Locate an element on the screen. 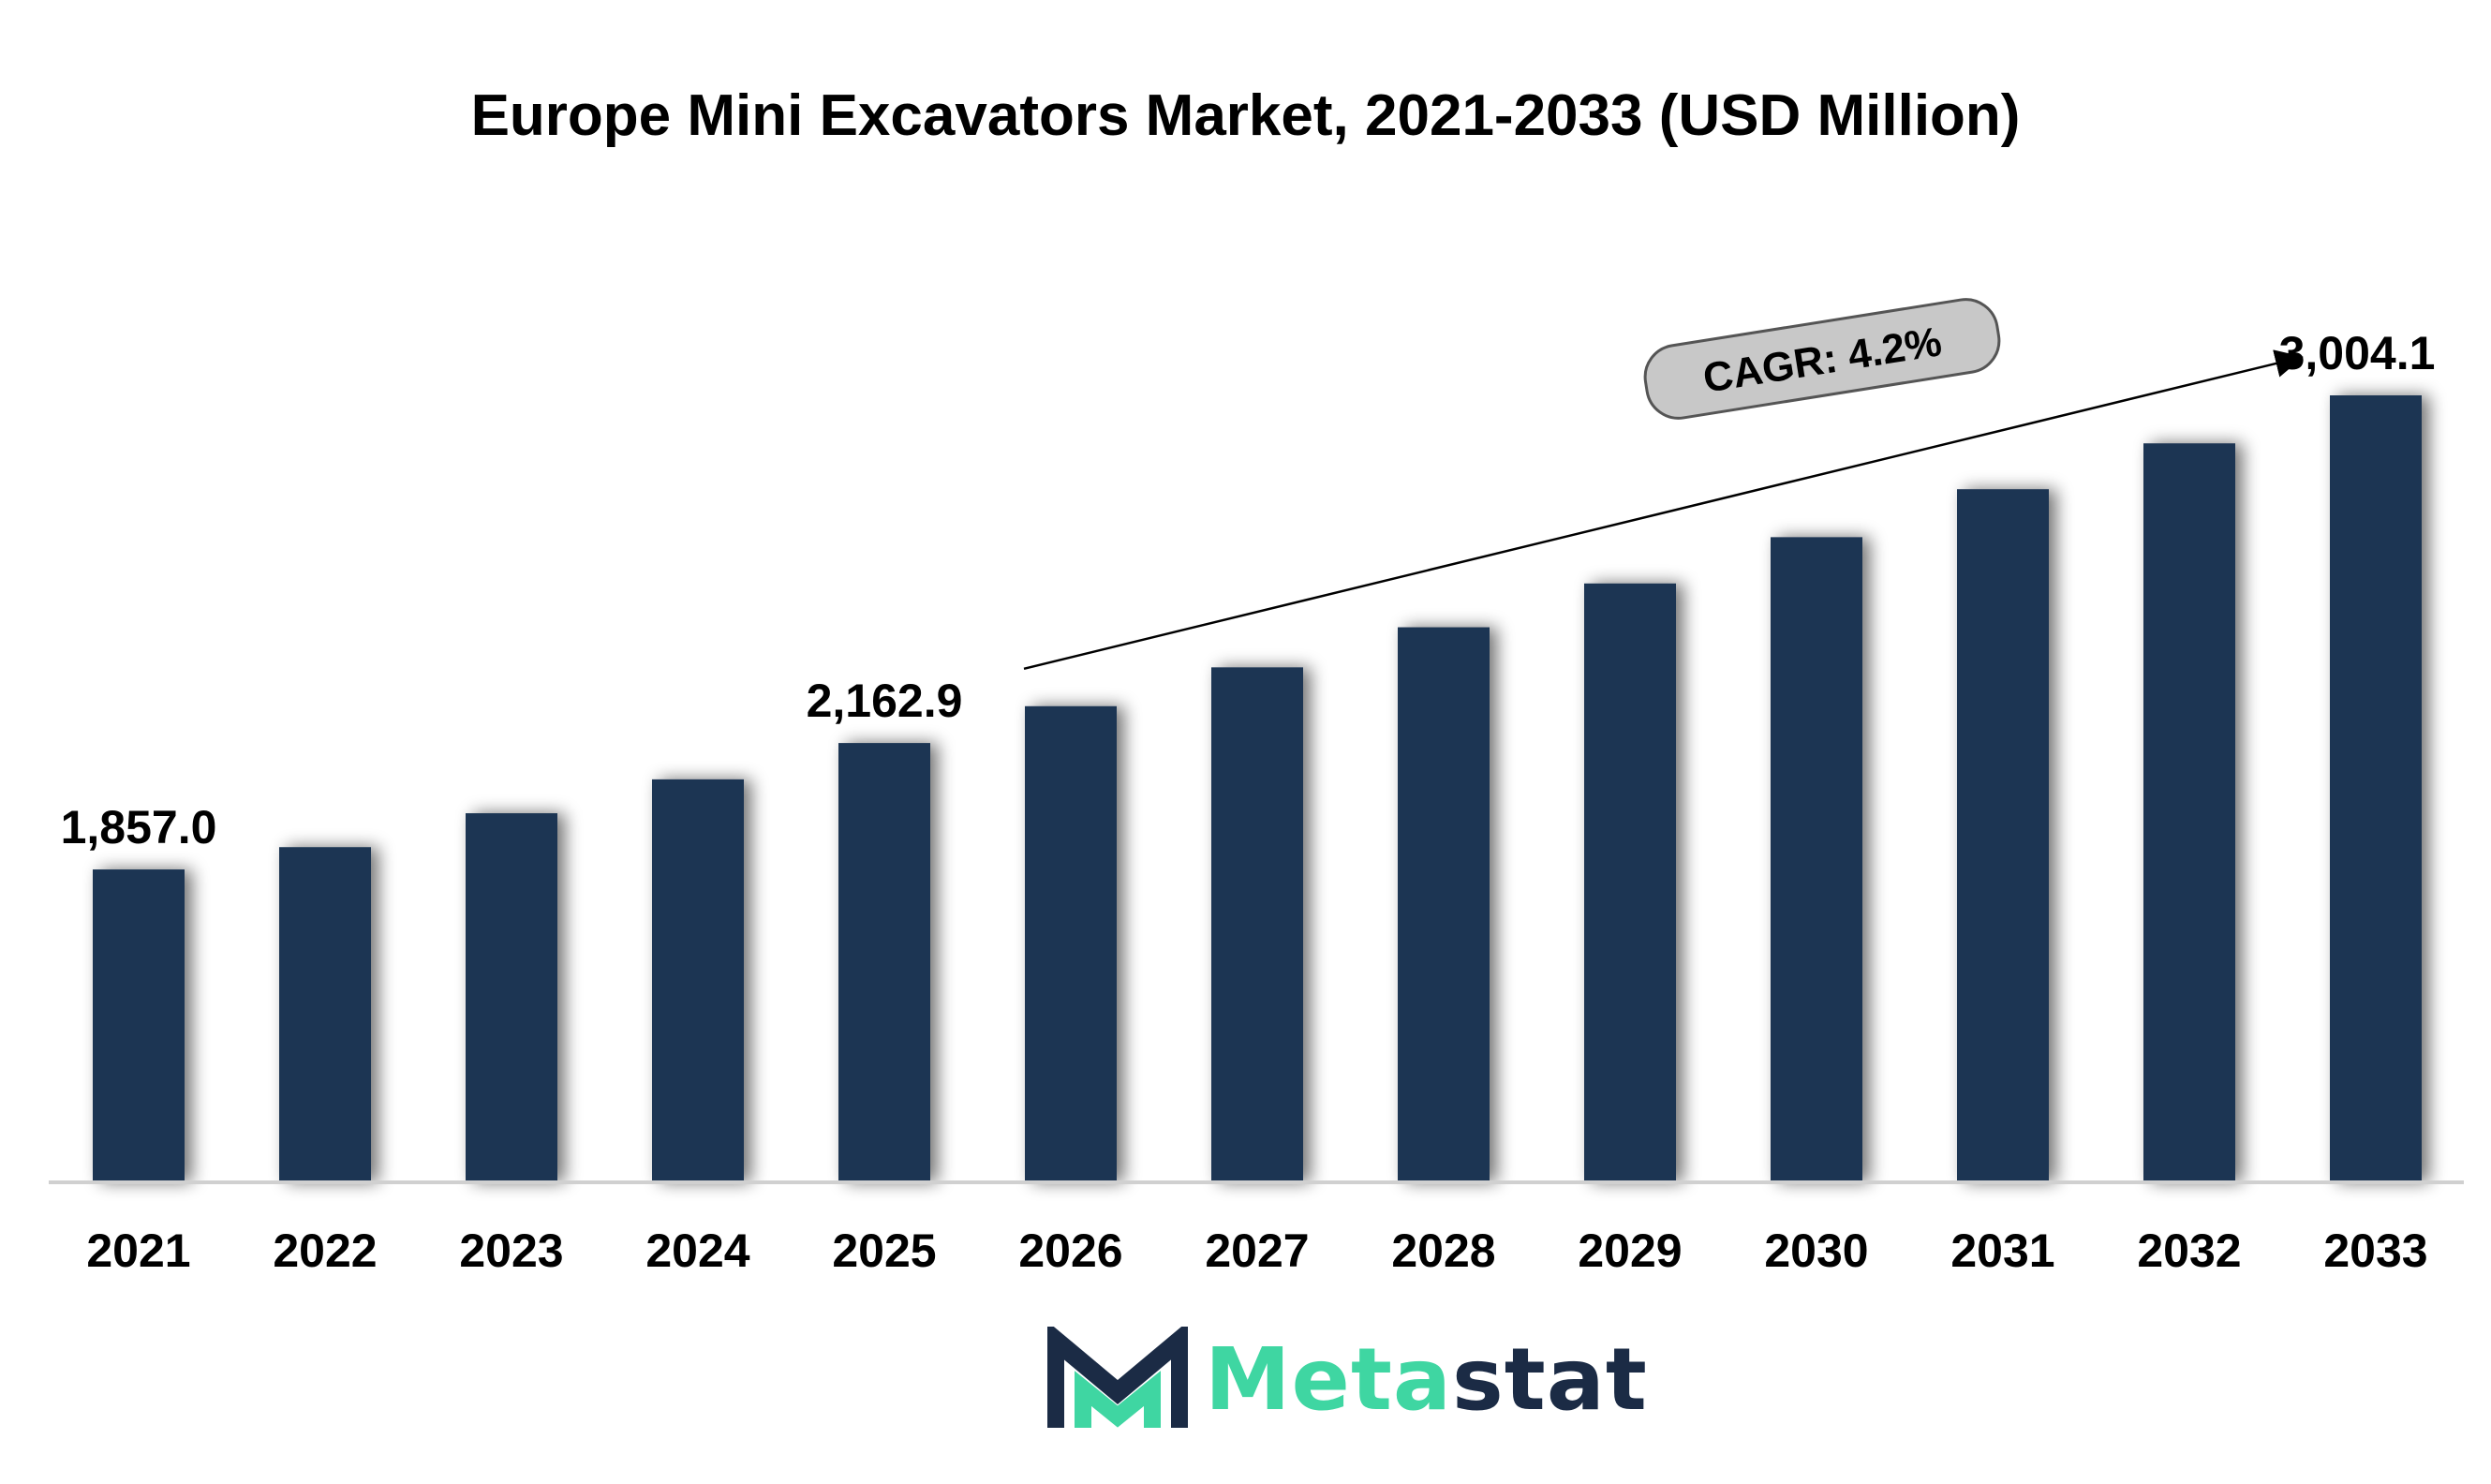 Image resolution: width=2491 pixels, height=1484 pixels. bar-2032 is located at coordinates (2189, 812).